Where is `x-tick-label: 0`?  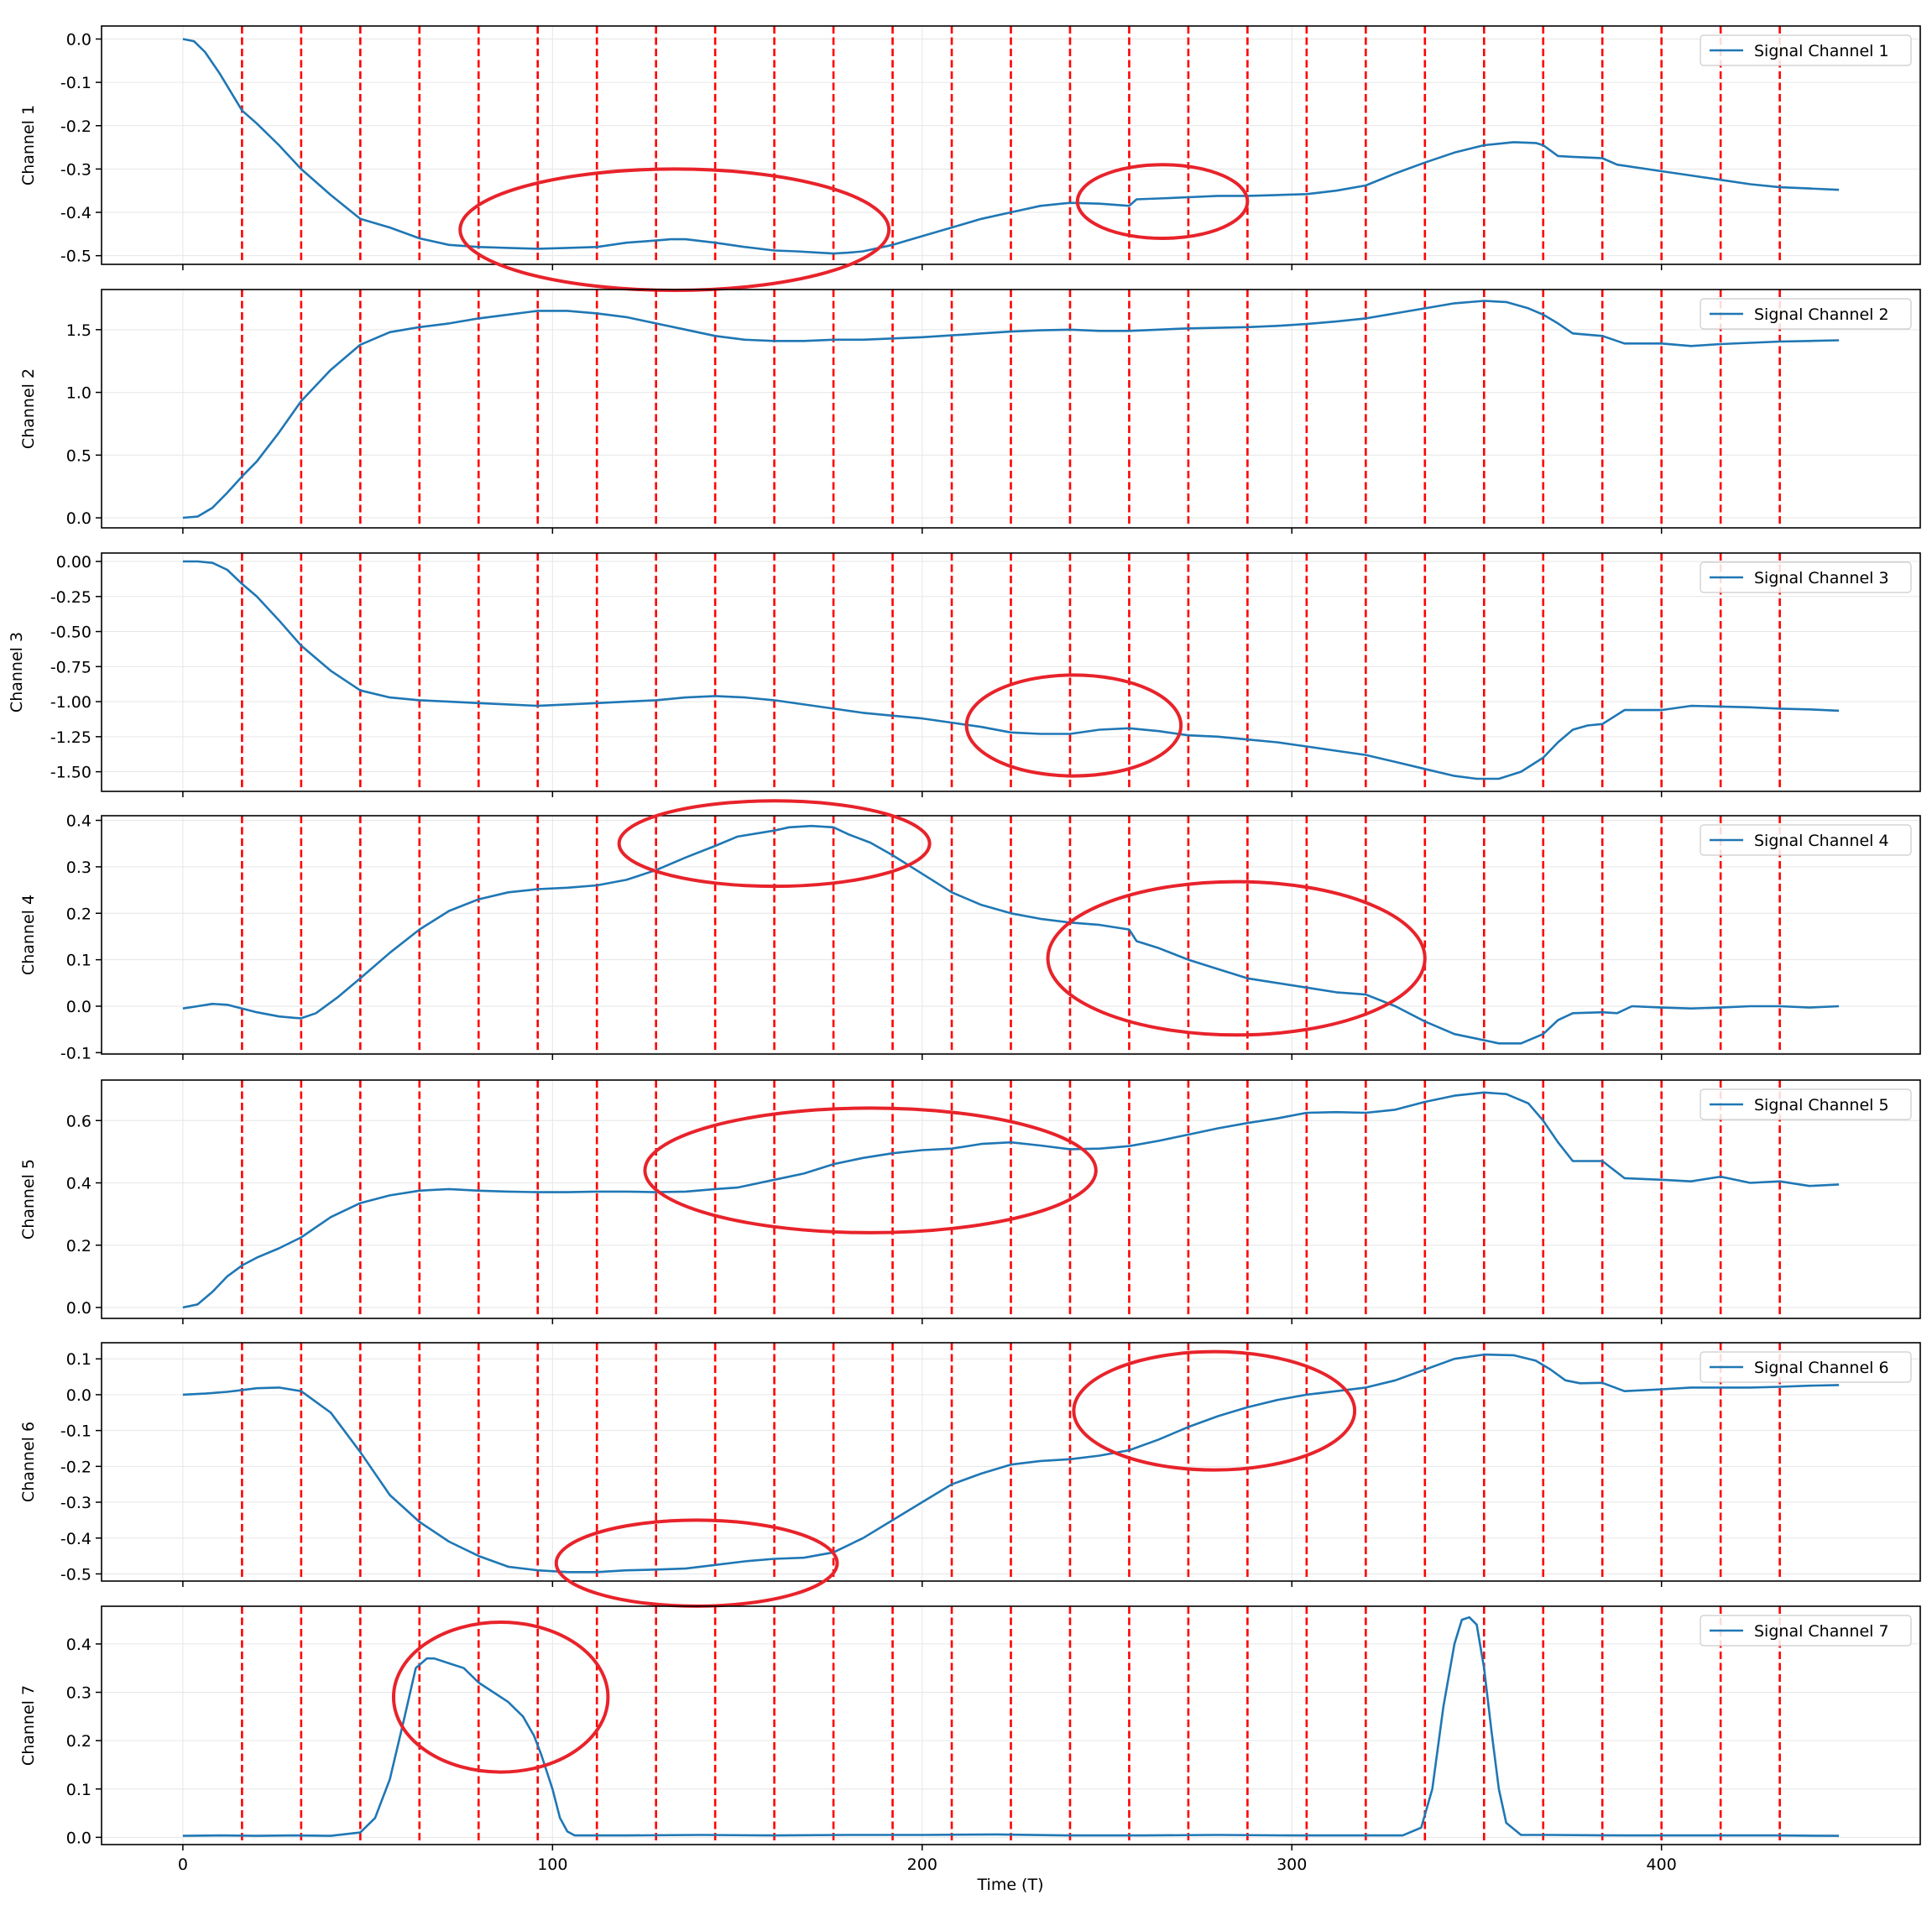 x-tick-label: 0 is located at coordinates (183, 1864).